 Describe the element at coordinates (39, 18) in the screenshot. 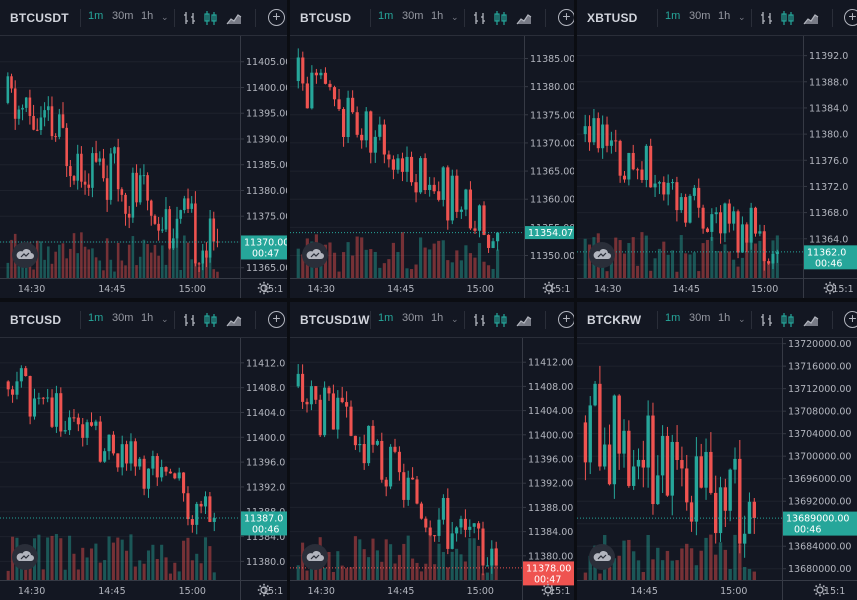

I see `symbol-name: BTCUSDT` at that location.